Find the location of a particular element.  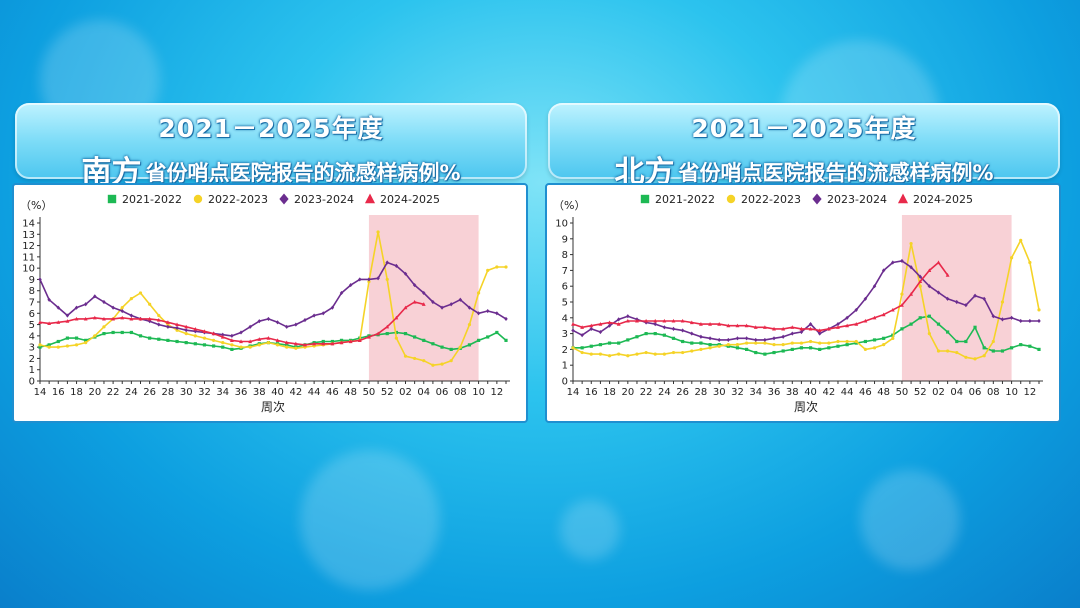

series-line-2021-2022 is located at coordinates (806, 335).